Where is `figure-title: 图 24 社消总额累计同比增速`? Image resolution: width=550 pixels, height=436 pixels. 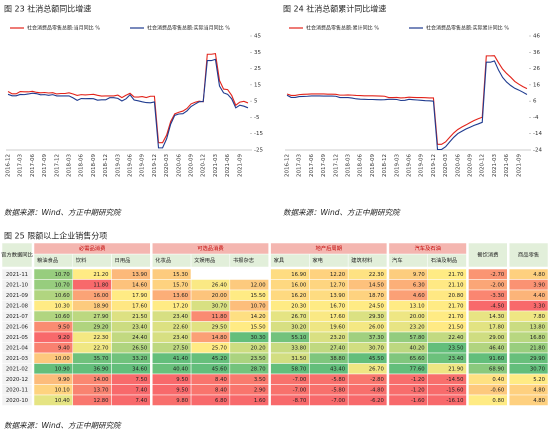
figure-title: 图 24 社消总额累计同比增速 is located at coordinates (334, 9).